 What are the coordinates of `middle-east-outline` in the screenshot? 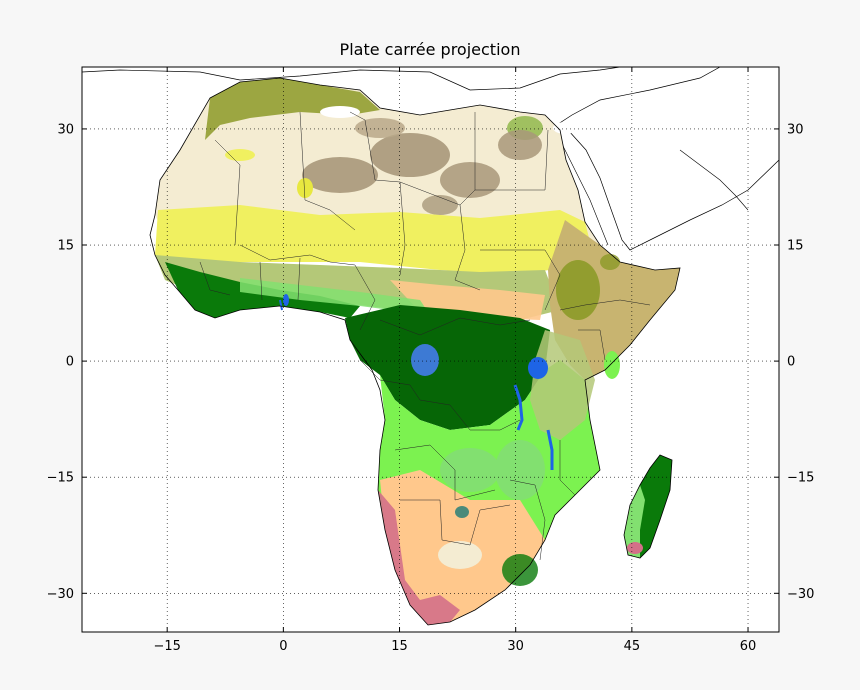 It's located at (665, 159).